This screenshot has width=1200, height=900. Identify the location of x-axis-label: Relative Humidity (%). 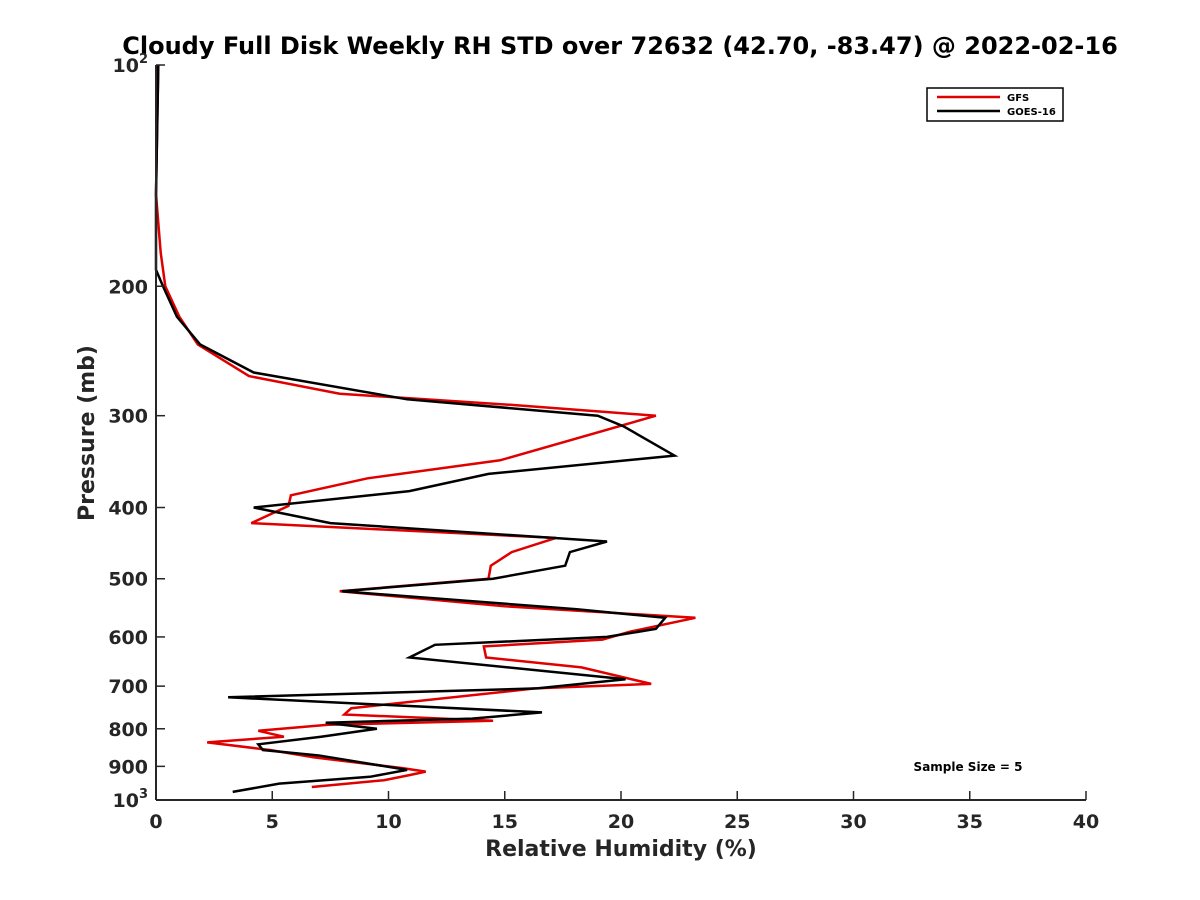
(621, 849).